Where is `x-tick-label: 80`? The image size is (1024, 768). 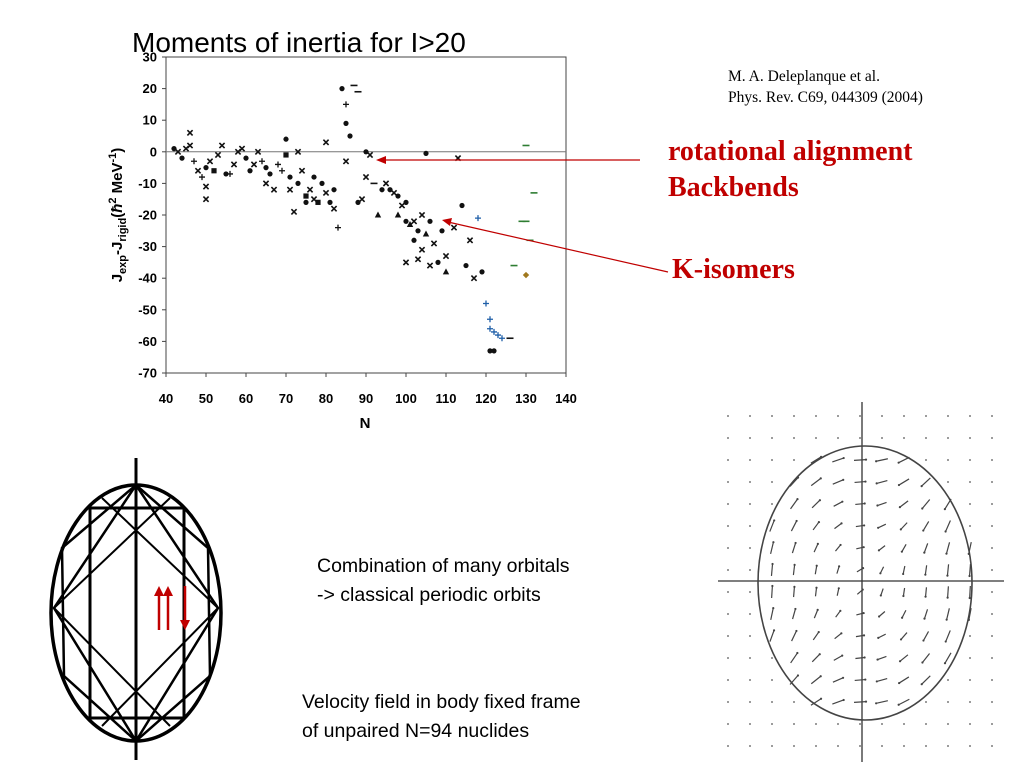
x-tick-label: 80 is located at coordinates (326, 398).